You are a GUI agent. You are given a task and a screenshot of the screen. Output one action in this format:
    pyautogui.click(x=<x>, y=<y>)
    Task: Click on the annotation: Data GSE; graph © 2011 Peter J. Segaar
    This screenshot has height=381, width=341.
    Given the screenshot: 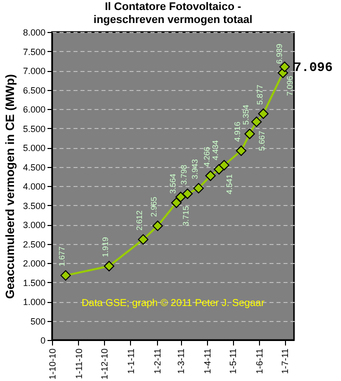 What is the action you would take?
    pyautogui.click(x=174, y=303)
    